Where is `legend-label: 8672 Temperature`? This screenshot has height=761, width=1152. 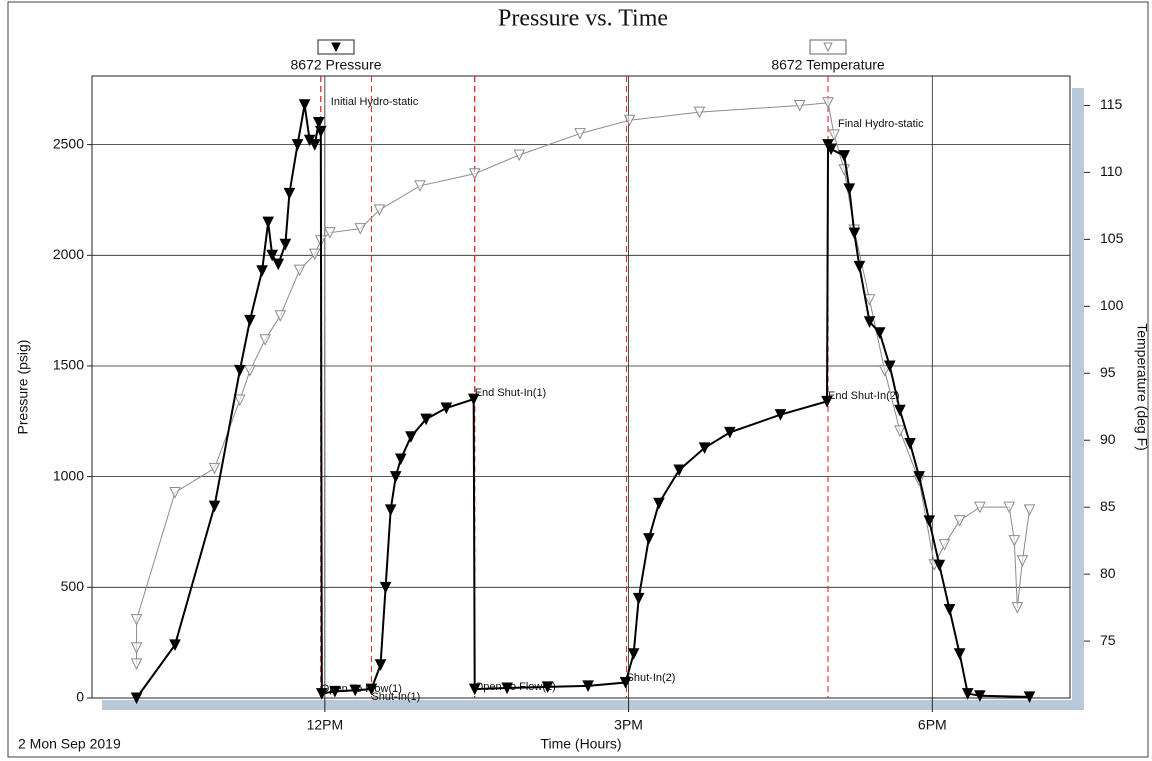
legend-label: 8672 Temperature is located at coordinates (828, 65).